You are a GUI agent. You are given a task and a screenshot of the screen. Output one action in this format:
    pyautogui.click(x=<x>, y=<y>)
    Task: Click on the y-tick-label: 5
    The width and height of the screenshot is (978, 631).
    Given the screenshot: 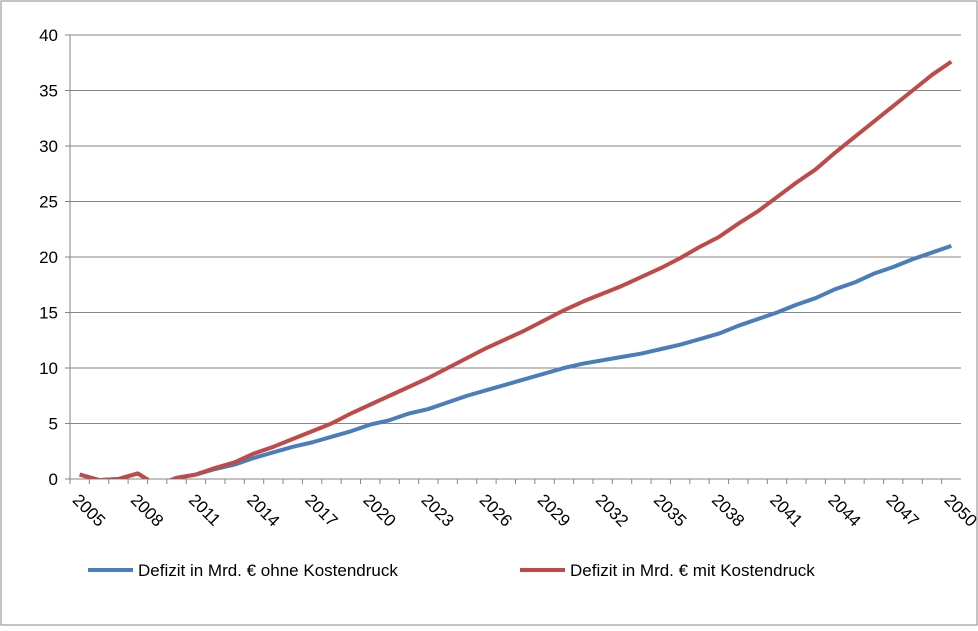 What is the action you would take?
    pyautogui.click(x=53, y=424)
    